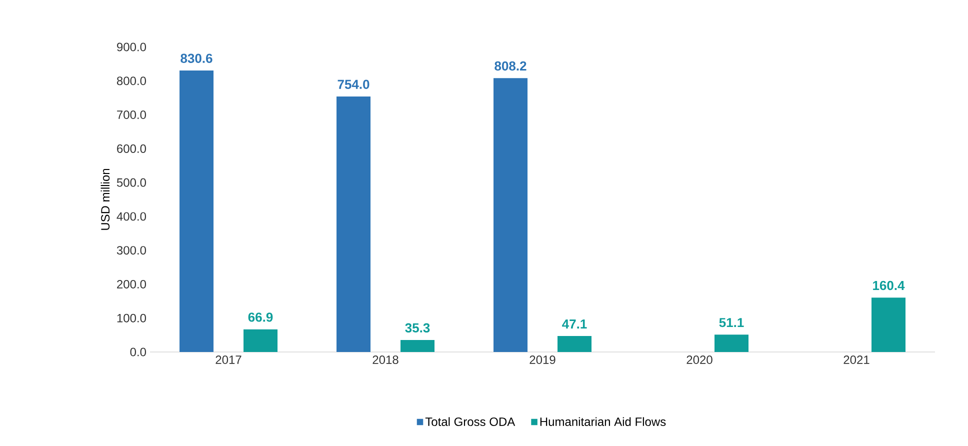 The image size is (968, 446). What do you see at coordinates (417, 327) in the screenshot?
I see `data-label: 35.3` at bounding box center [417, 327].